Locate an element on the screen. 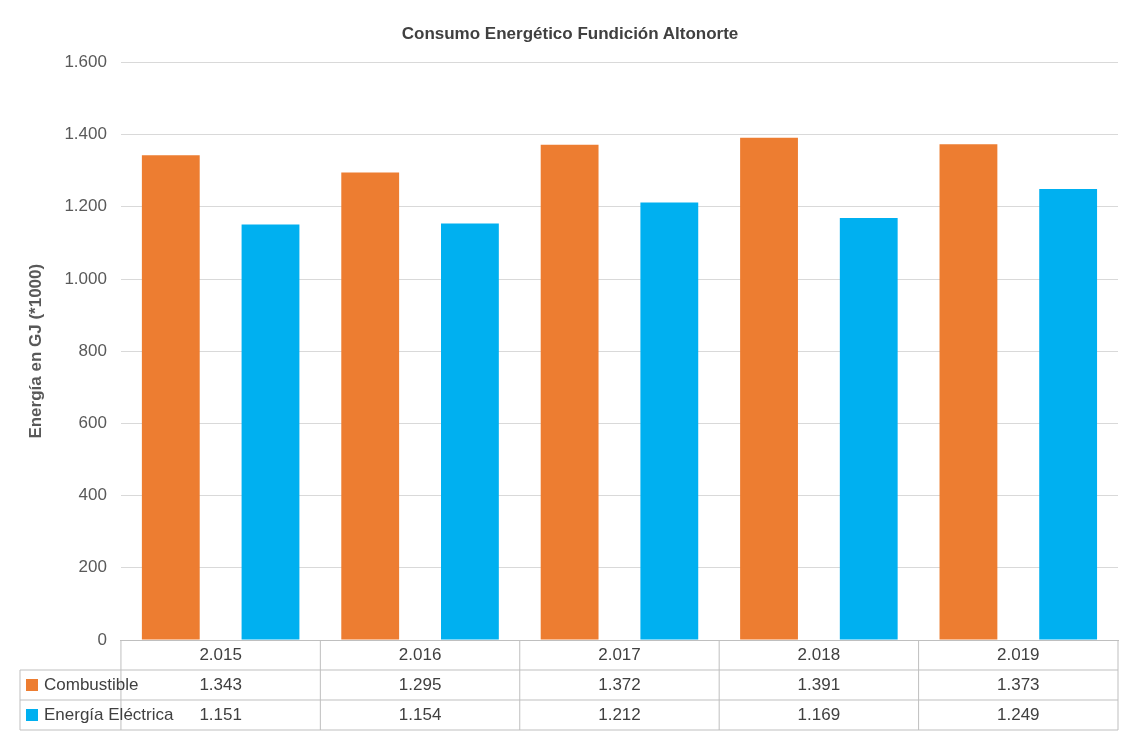  data-label: 1.373 is located at coordinates (1018, 684).